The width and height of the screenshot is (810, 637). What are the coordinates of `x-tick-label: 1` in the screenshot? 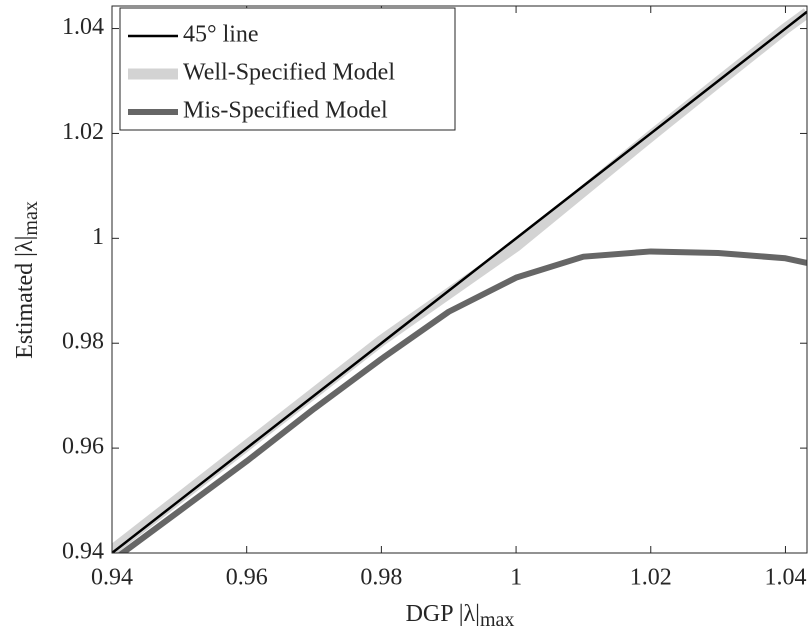 It's located at (516, 578).